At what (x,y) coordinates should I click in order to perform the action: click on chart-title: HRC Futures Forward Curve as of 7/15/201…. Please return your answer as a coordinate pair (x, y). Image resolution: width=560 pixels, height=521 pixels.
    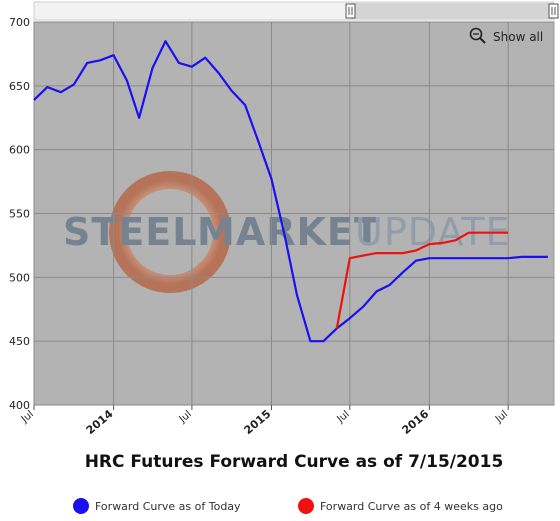
    Looking at the image, I should click on (294, 462).